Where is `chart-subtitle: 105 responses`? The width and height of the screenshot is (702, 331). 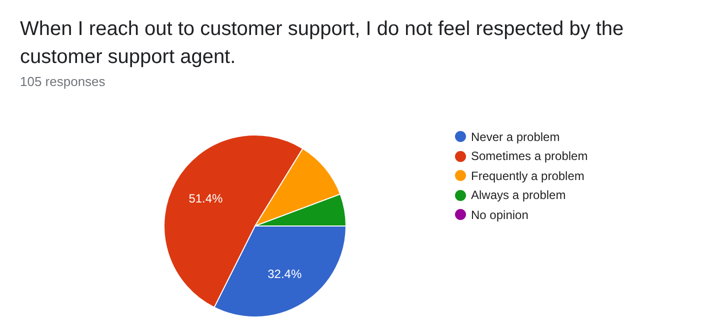 chart-subtitle: 105 responses is located at coordinates (63, 81).